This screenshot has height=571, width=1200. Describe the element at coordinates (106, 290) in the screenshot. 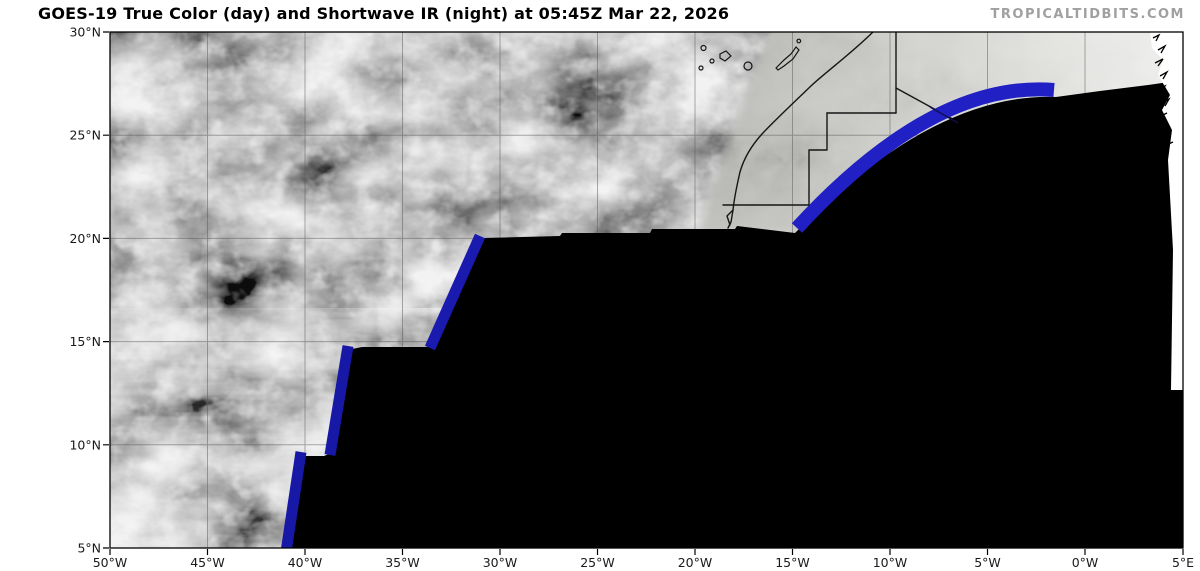

I see `axis-ticks-left` at that location.